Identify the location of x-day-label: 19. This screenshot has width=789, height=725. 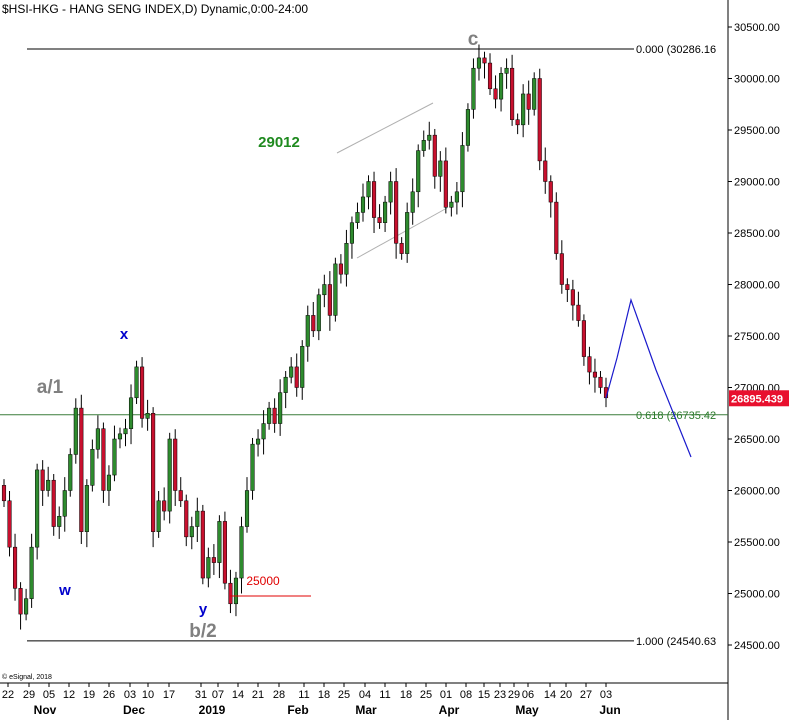
(89, 695).